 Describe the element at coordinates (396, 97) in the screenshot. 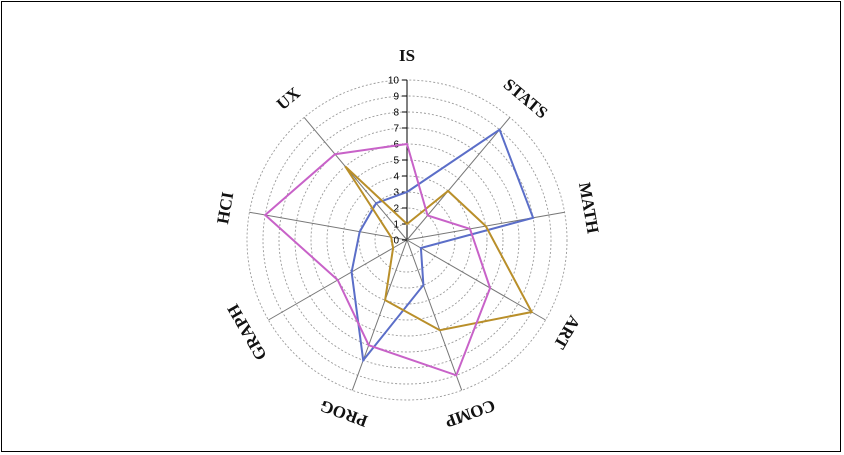

I see `tick-label: 9` at that location.